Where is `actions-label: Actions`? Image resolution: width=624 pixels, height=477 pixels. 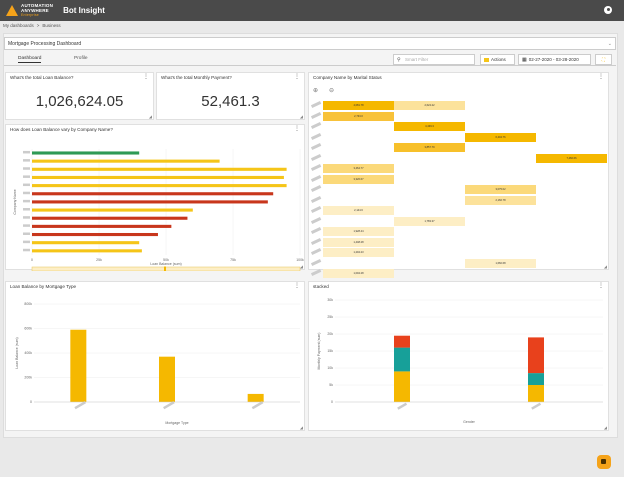 actions-label: Actions is located at coordinates (498, 59).